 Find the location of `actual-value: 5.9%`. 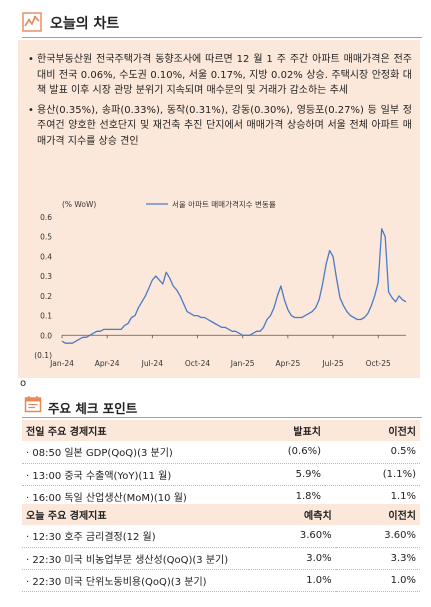

actual-value: 5.9% is located at coordinates (276, 474).